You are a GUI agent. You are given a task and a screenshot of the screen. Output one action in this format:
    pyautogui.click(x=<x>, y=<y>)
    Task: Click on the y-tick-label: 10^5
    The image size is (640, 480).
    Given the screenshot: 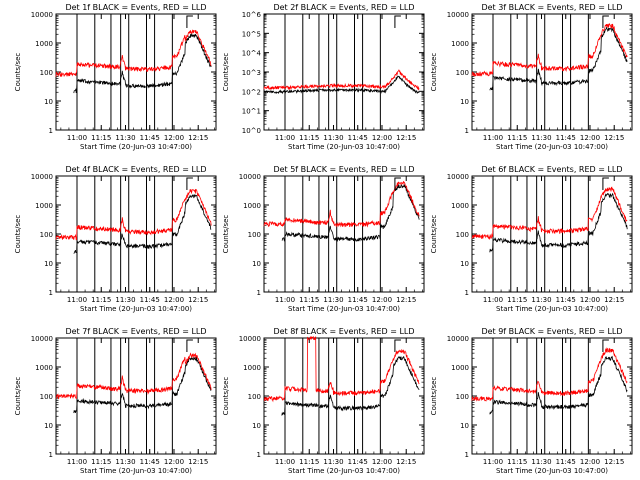 What is the action you would take?
    pyautogui.click(x=251, y=34)
    